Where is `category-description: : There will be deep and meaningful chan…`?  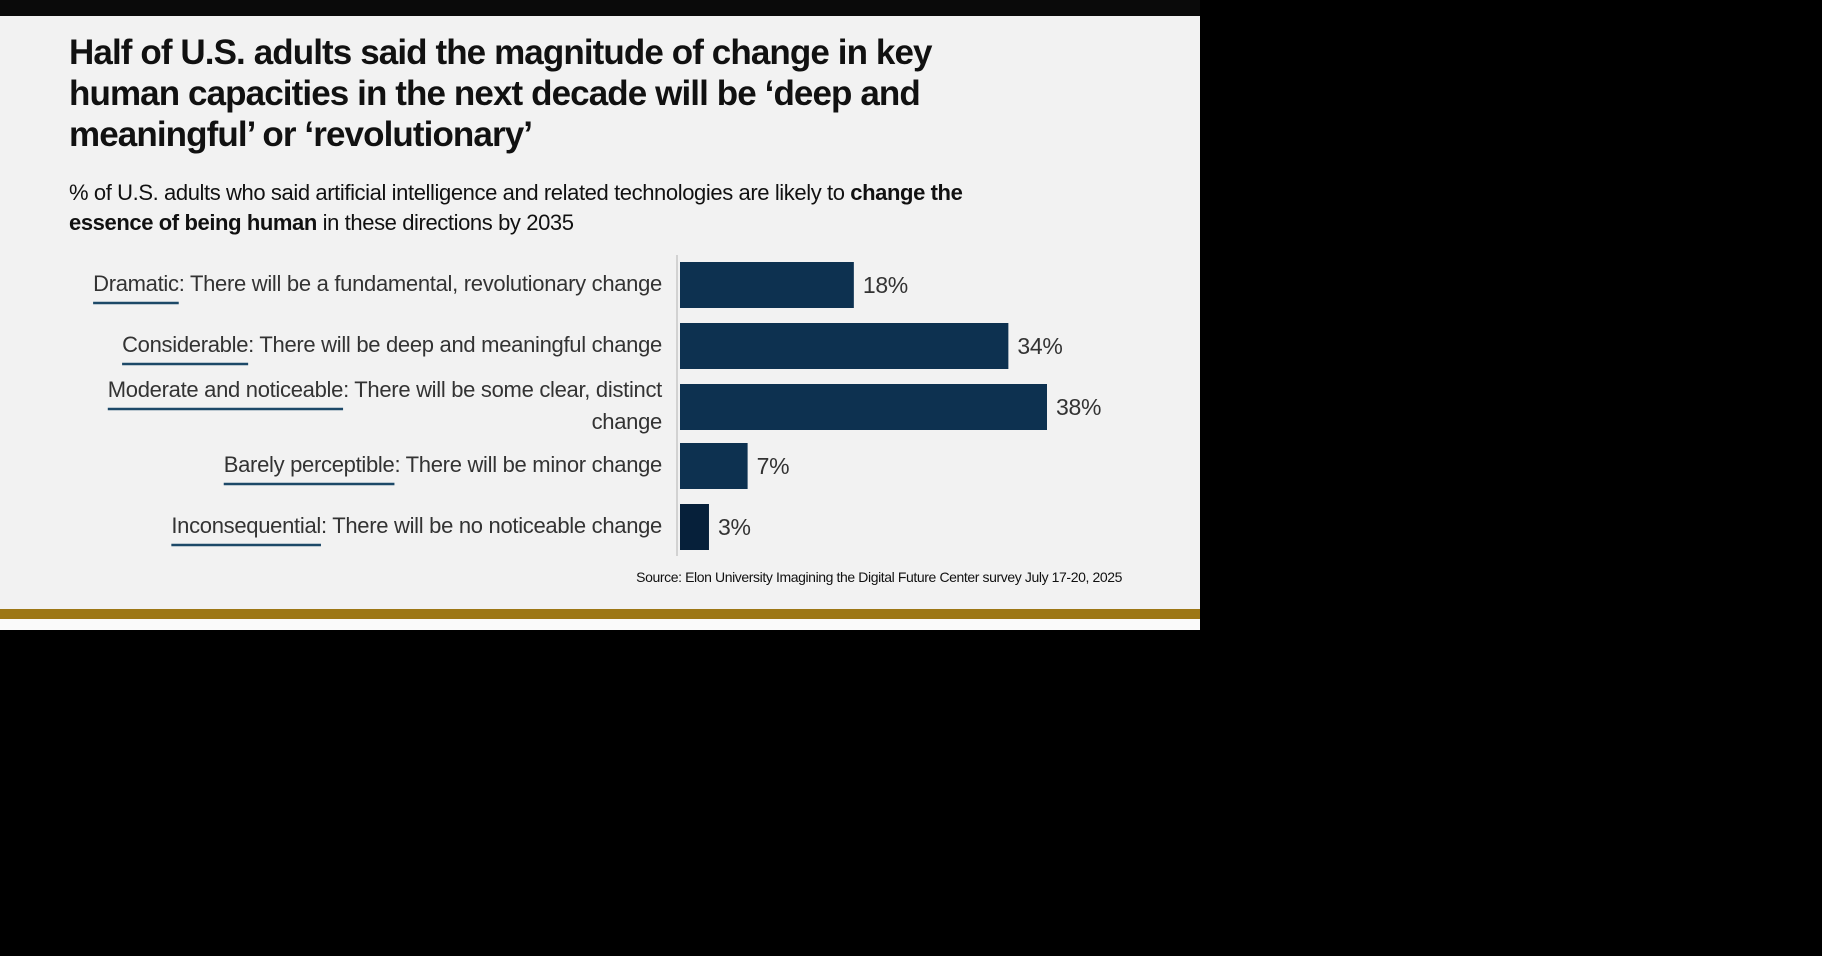
category-description: : There will be deep and meaningful chan… is located at coordinates (455, 344).